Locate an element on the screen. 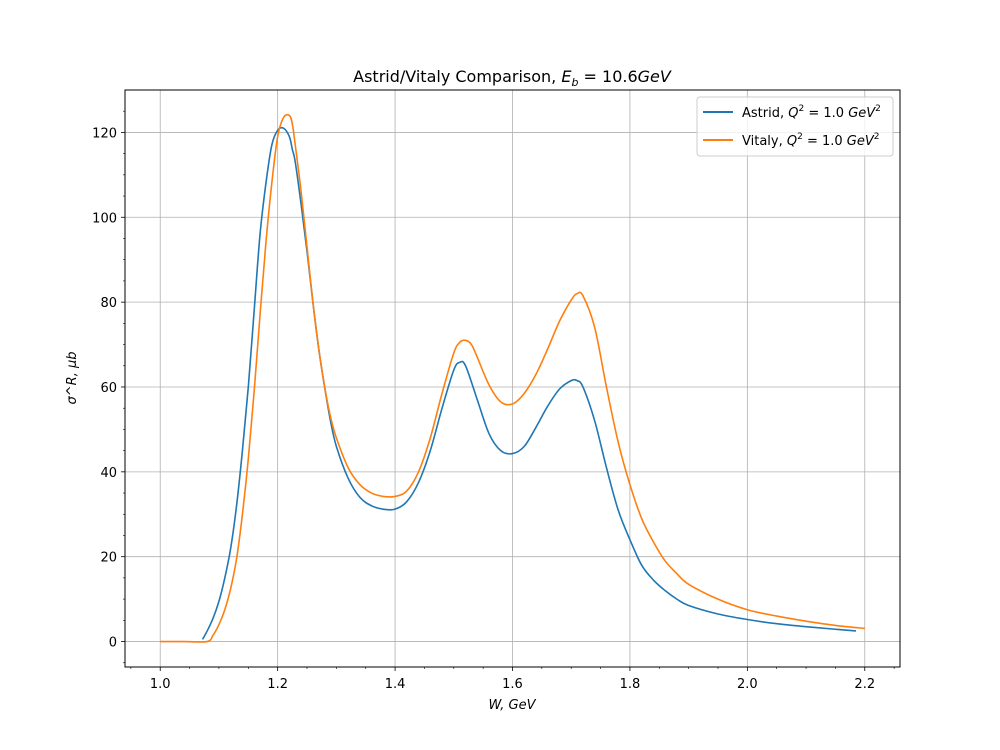 The image size is (1000, 750). y-tick-label: 0 is located at coordinates (113, 643).